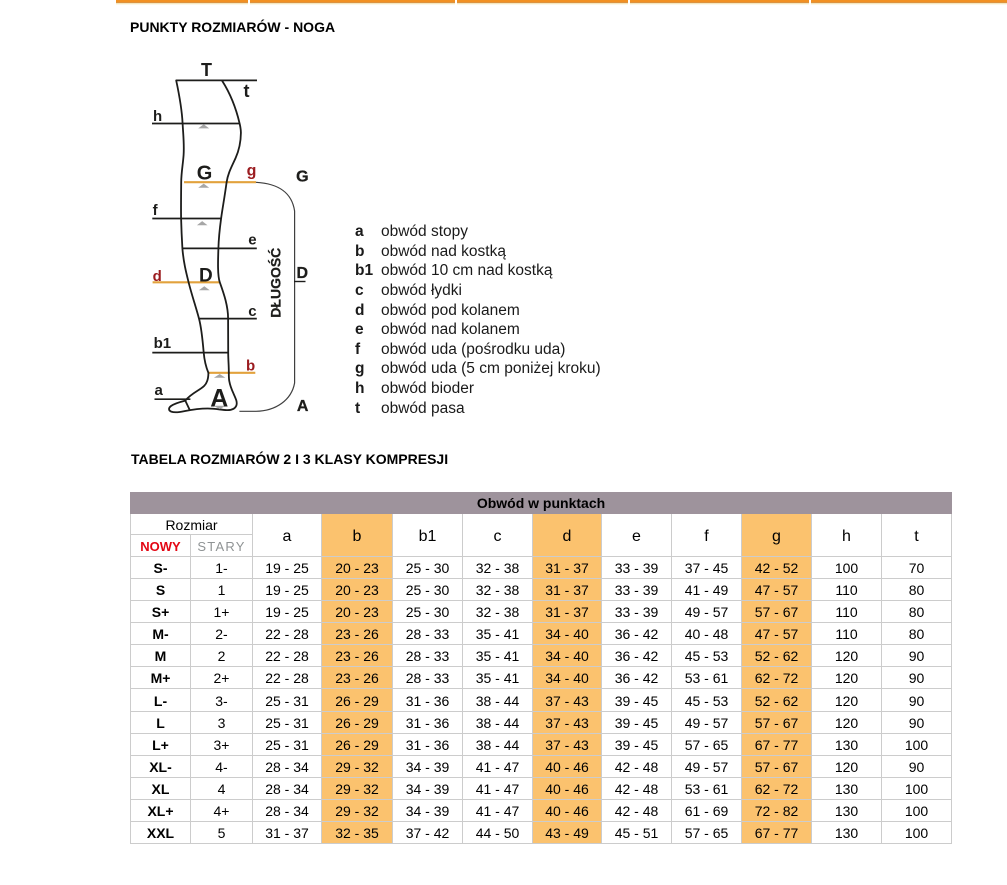 The image size is (1007, 885). Describe the element at coordinates (250, 365) in the screenshot. I see `svg-text: b` at that location.